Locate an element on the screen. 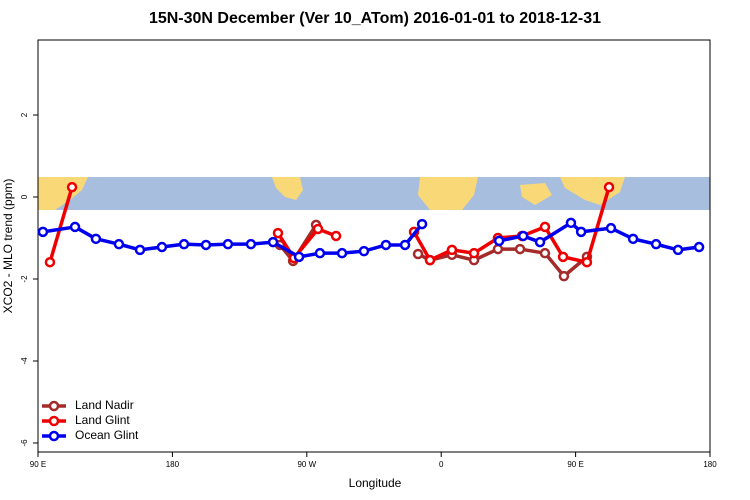 The image size is (750, 500). y-axis-label: XCO2 - MLO trend (ppm) is located at coordinates (8, 246).